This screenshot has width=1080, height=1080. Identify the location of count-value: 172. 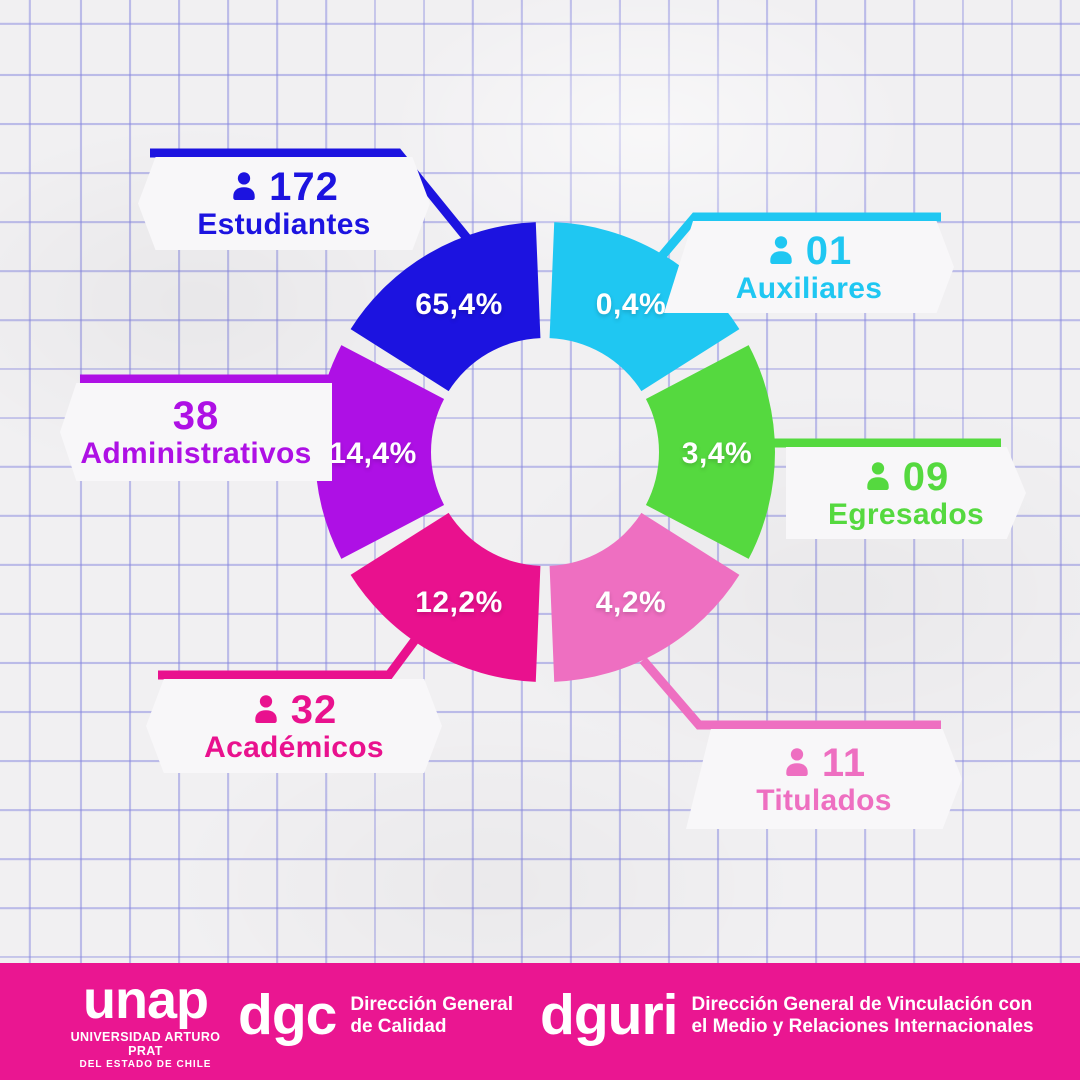
(304, 187).